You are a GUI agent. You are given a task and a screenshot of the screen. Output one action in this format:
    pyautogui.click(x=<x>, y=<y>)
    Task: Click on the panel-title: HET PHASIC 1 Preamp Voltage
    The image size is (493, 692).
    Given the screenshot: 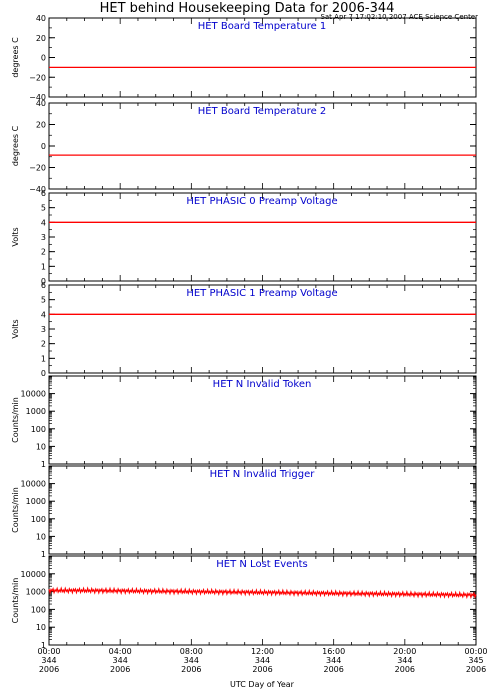 What is the action you would take?
    pyautogui.click(x=261, y=293)
    